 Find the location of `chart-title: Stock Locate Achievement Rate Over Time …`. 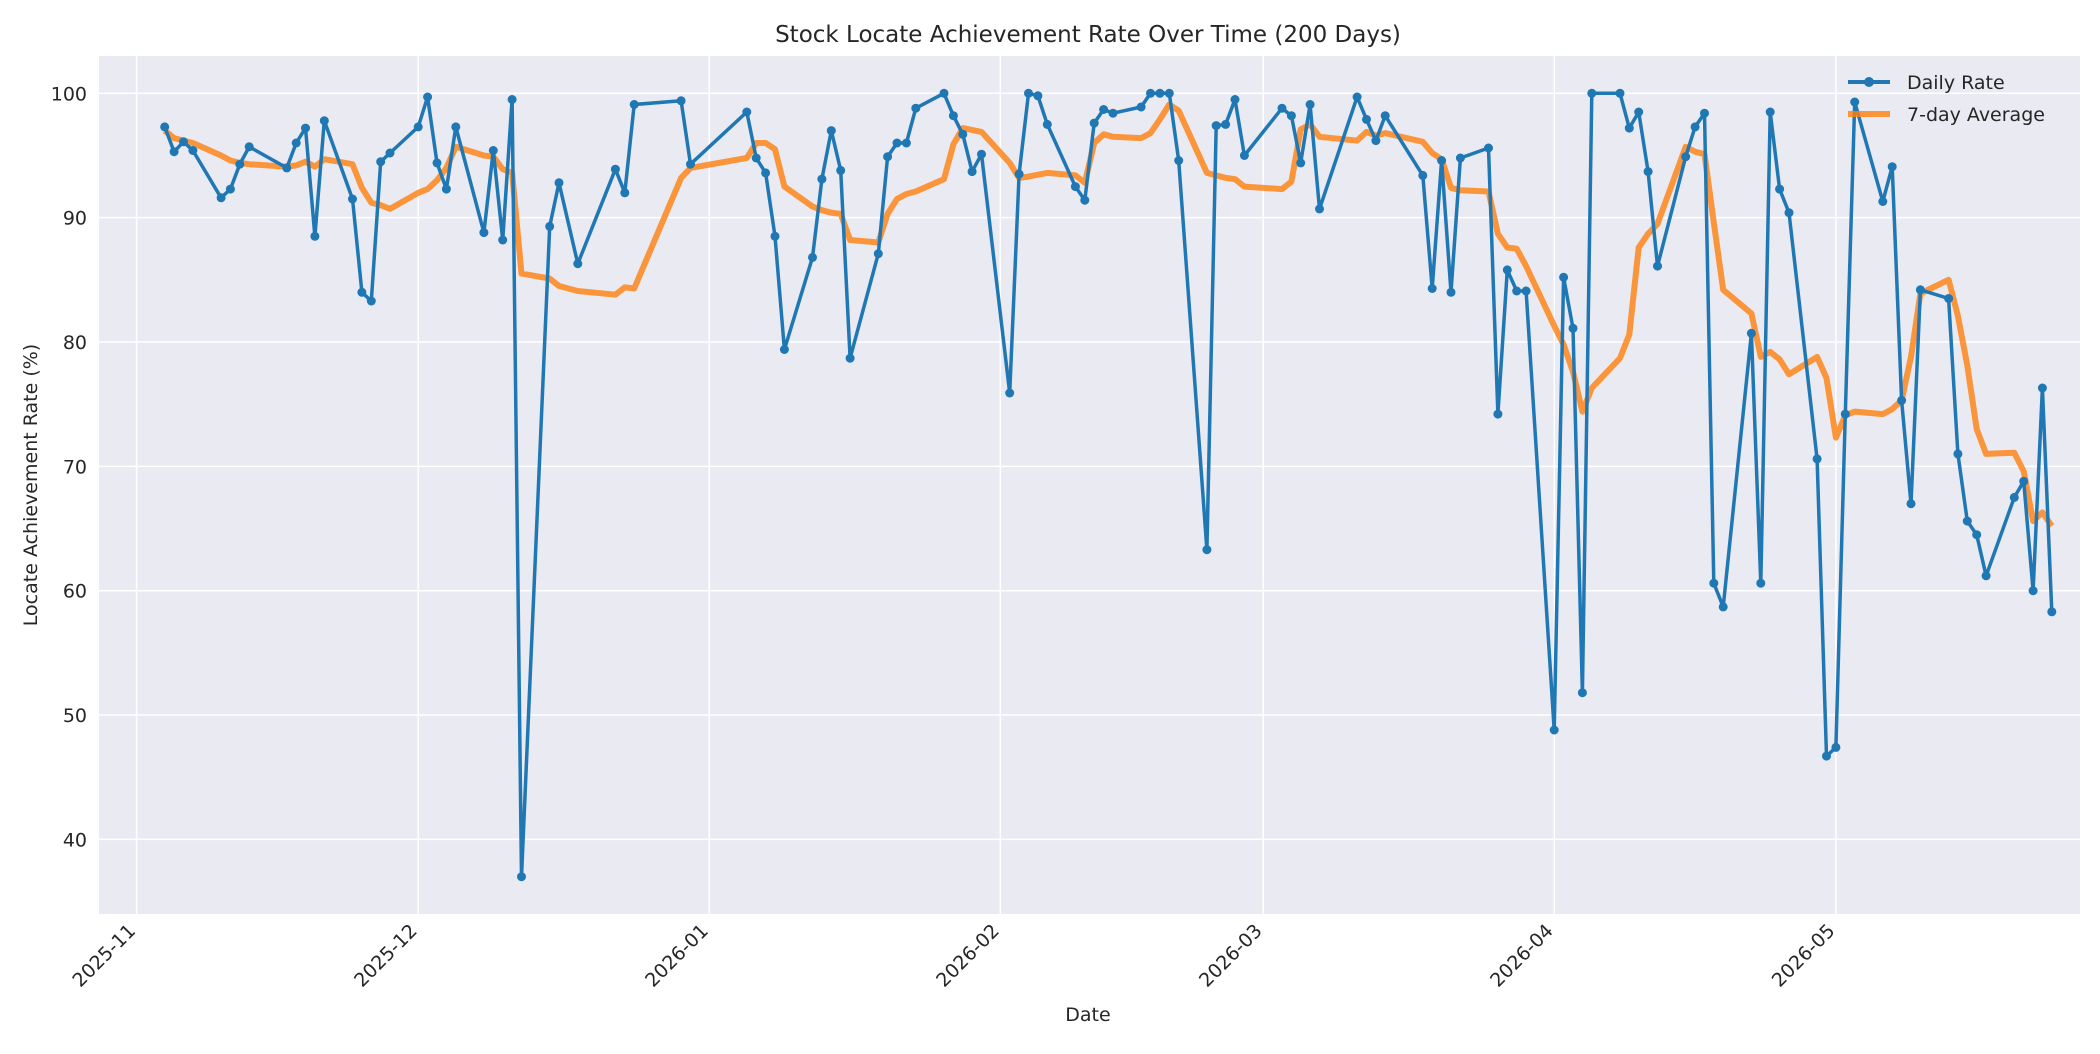

chart-title: Stock Locate Achievement Rate Over Time … is located at coordinates (1088, 35).